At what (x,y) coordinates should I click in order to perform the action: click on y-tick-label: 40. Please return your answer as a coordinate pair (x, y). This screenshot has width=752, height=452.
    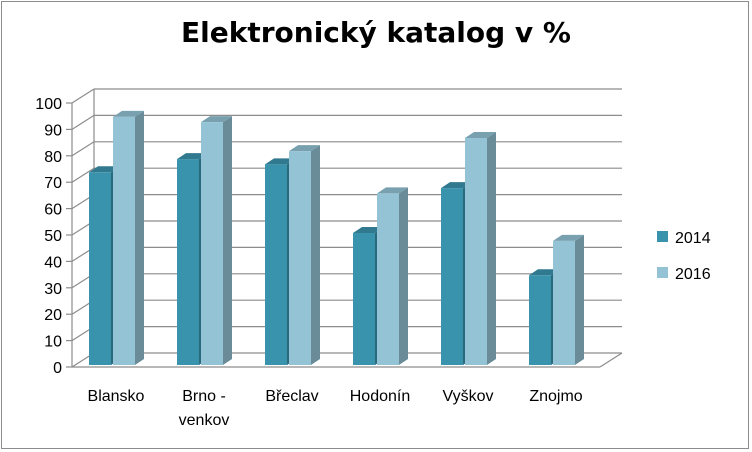
    Looking at the image, I should click on (53, 262).